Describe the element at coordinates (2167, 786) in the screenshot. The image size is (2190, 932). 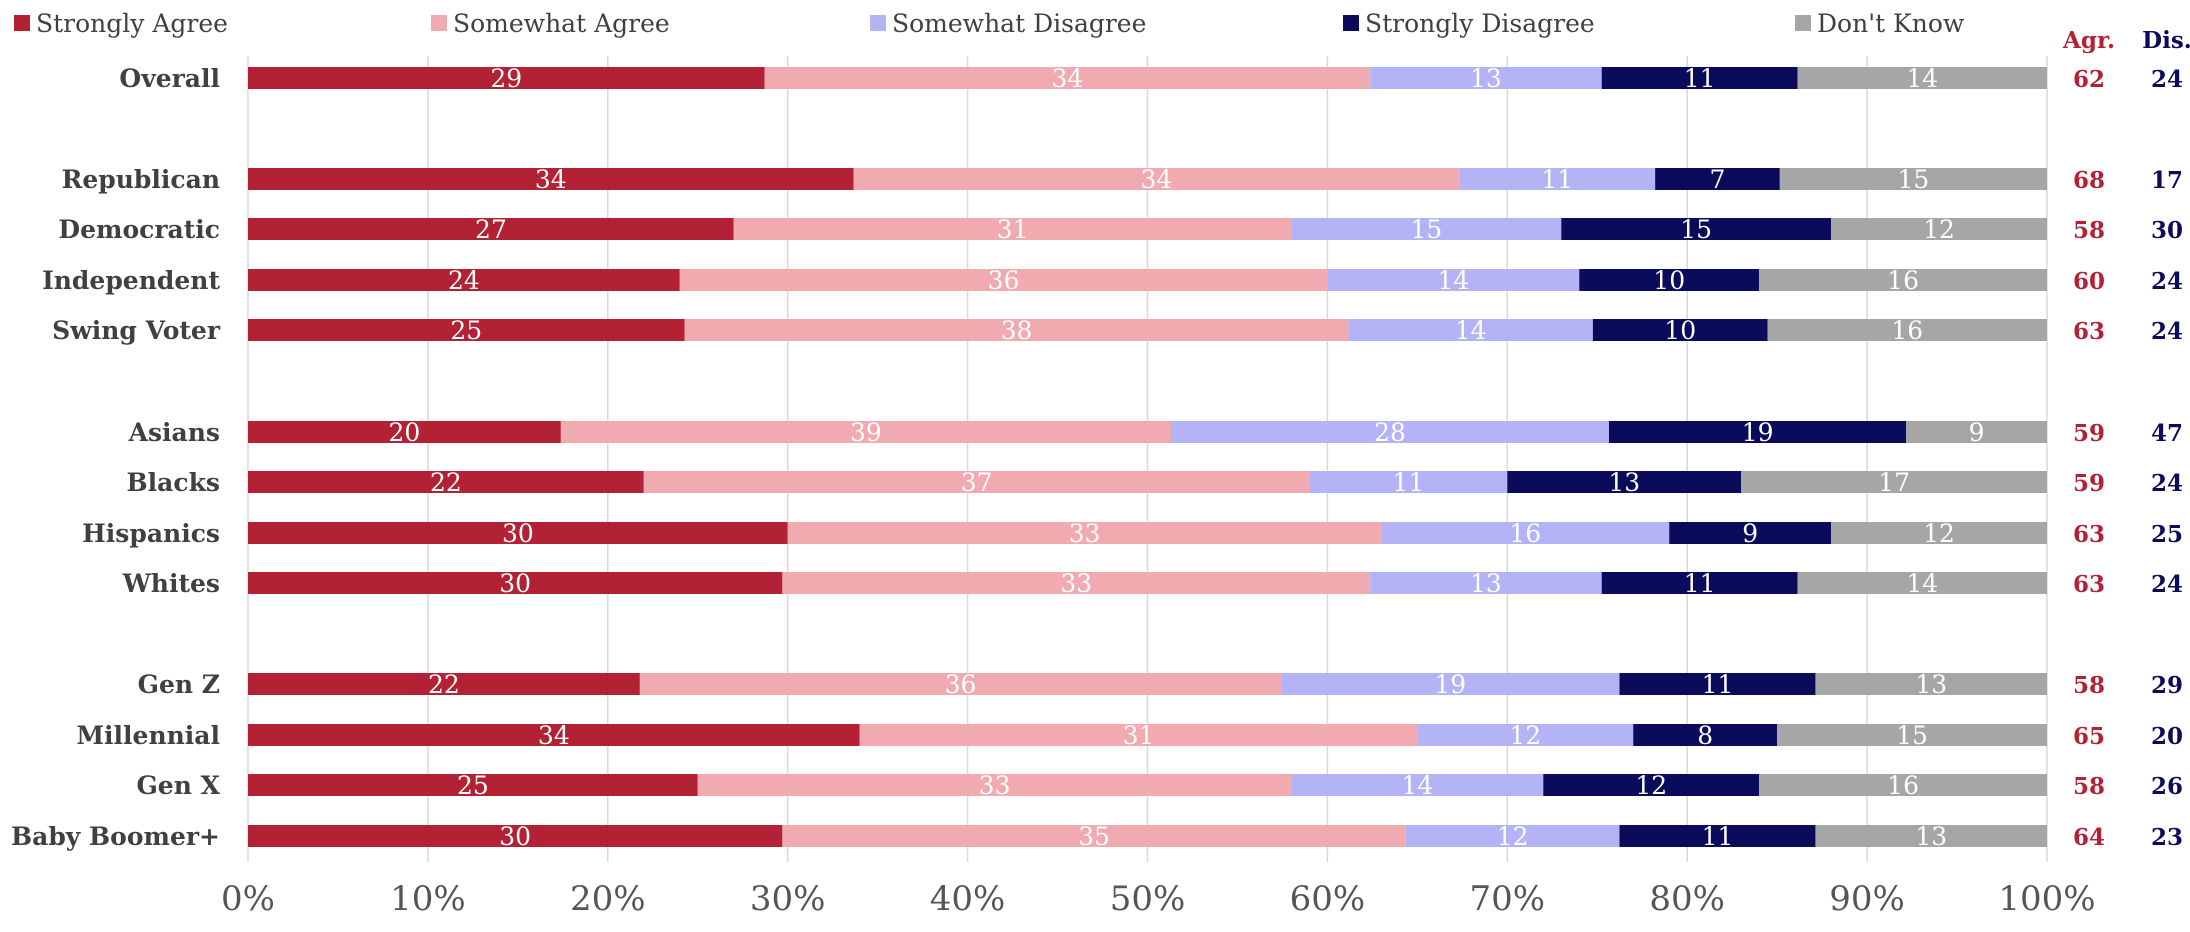
I see `summary-value: 26` at that location.